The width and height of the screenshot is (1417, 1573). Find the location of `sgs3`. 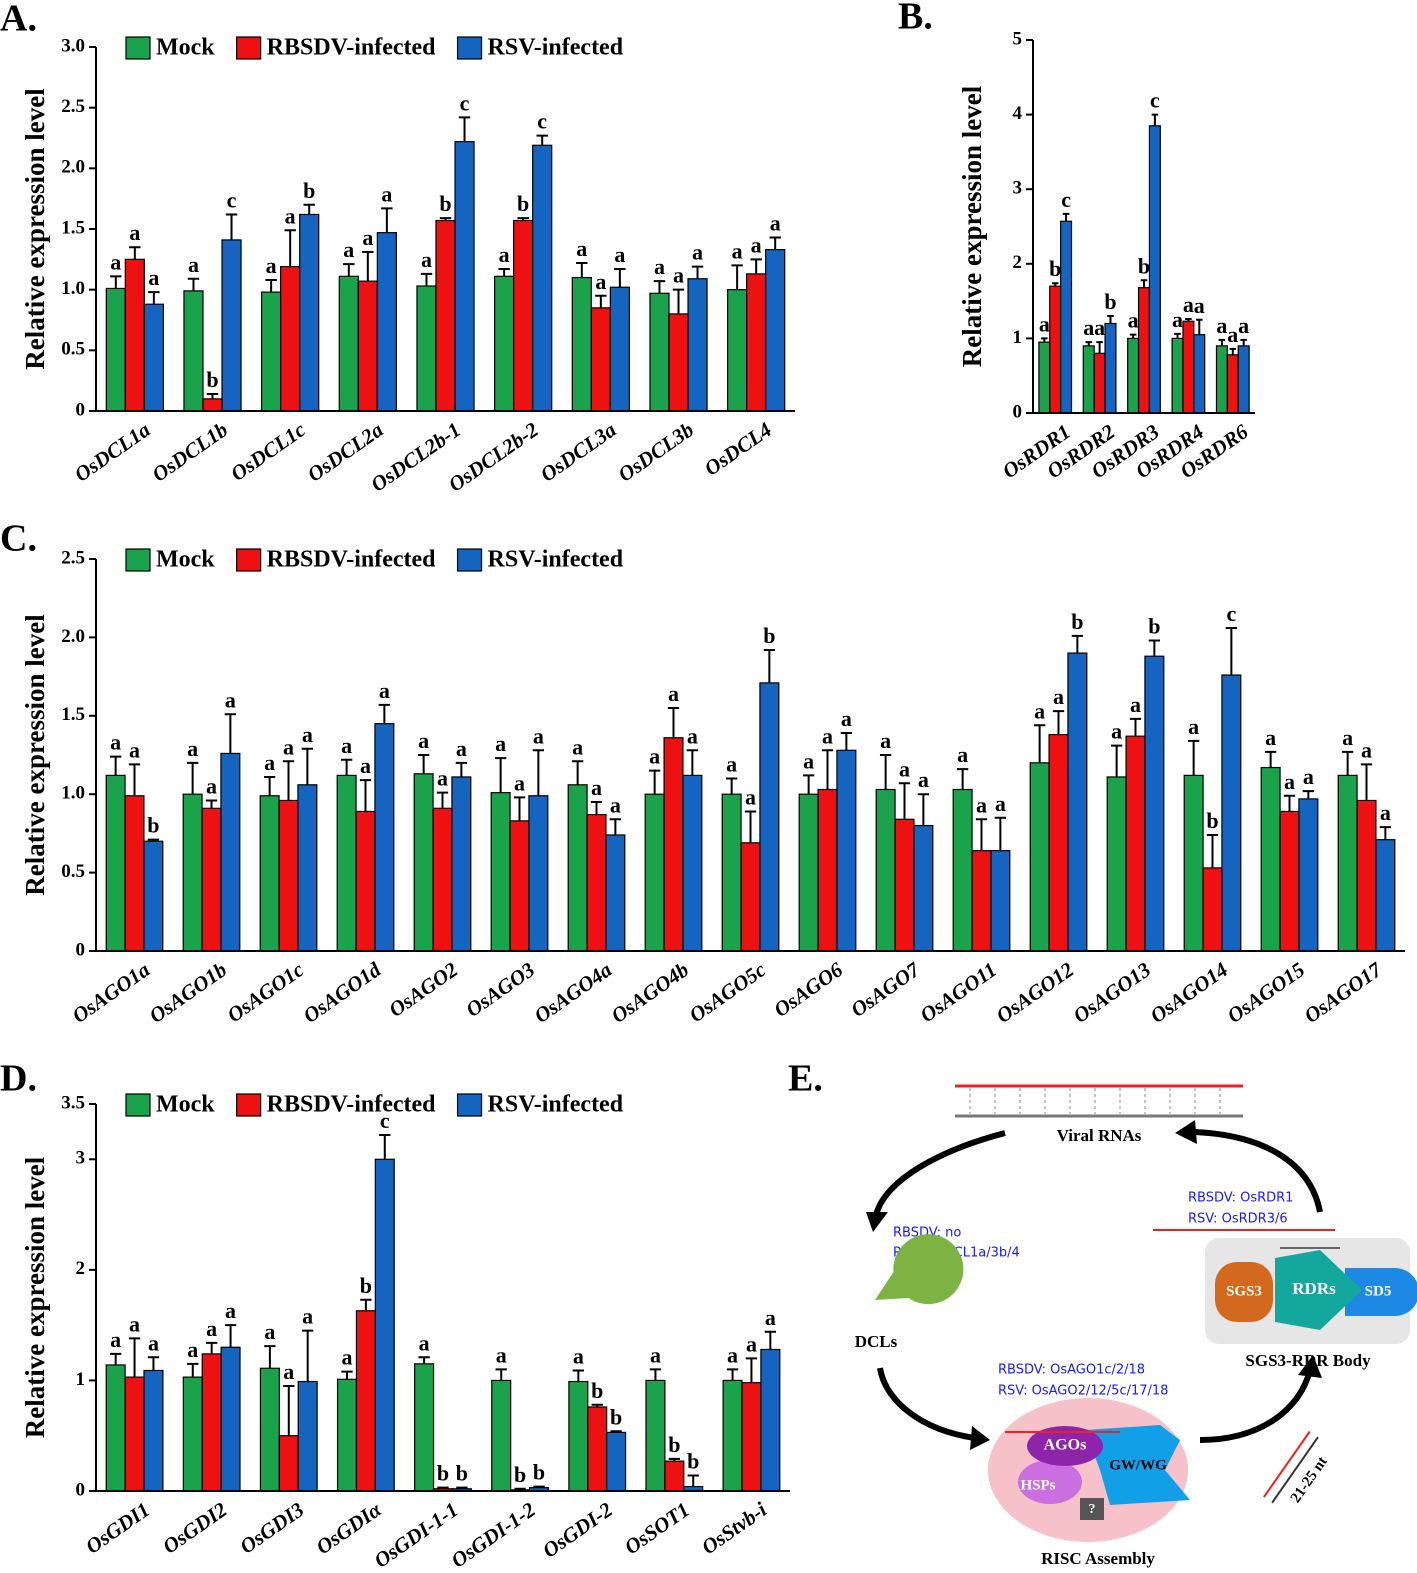

sgs3 is located at coordinates (1244, 1292).